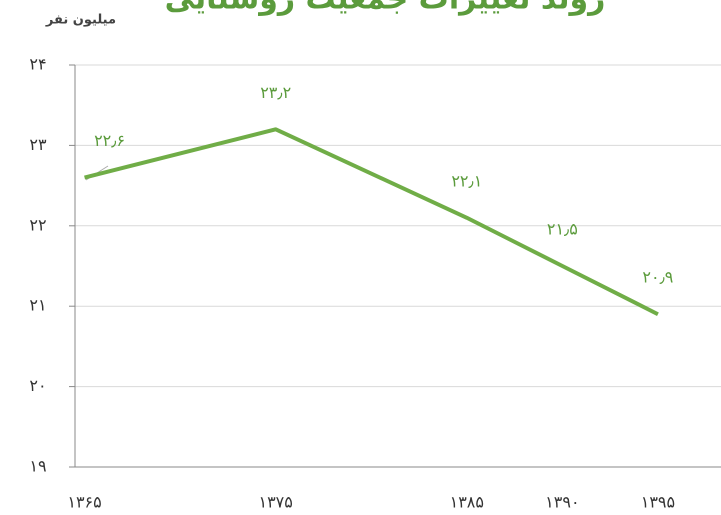 This screenshot has width=721, height=515. What do you see at coordinates (562, 502) in the screenshot?
I see `x-tick-label: ۱۳۹۰` at bounding box center [562, 502].